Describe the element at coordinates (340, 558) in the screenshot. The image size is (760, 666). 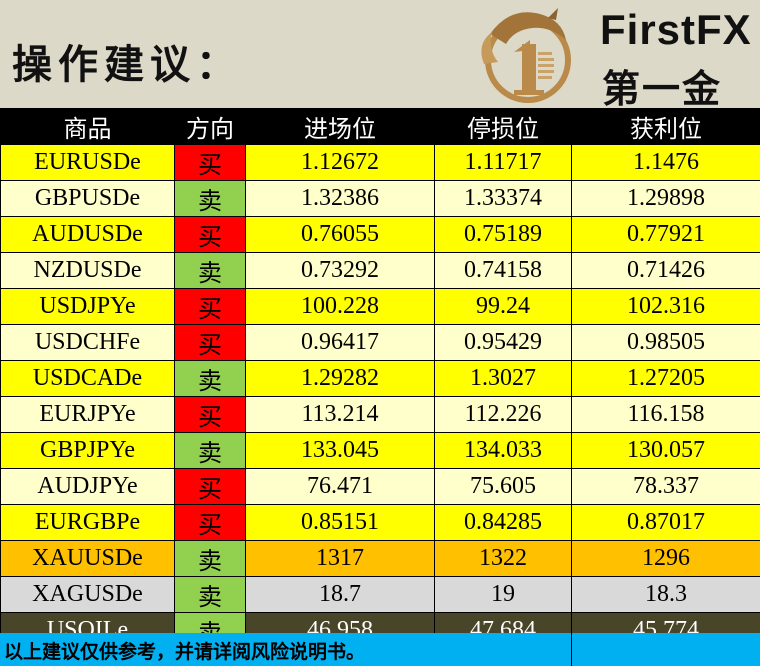
I see `entry-cell: 1317` at that location.